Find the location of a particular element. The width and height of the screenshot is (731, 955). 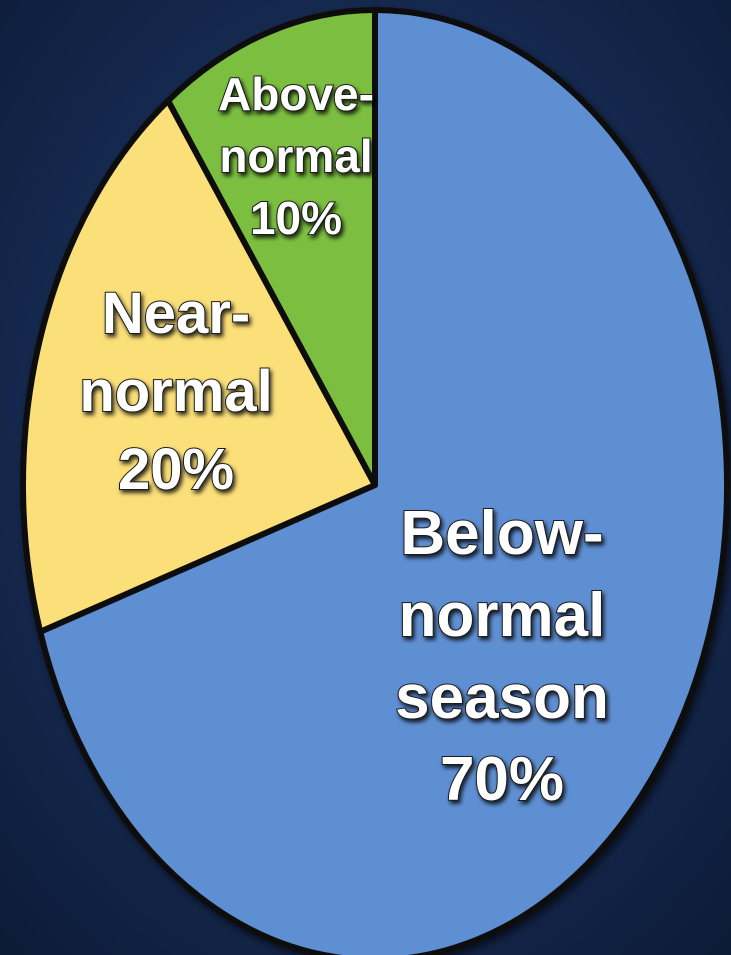

category-label: Near-normal is located at coordinates (175, 352).